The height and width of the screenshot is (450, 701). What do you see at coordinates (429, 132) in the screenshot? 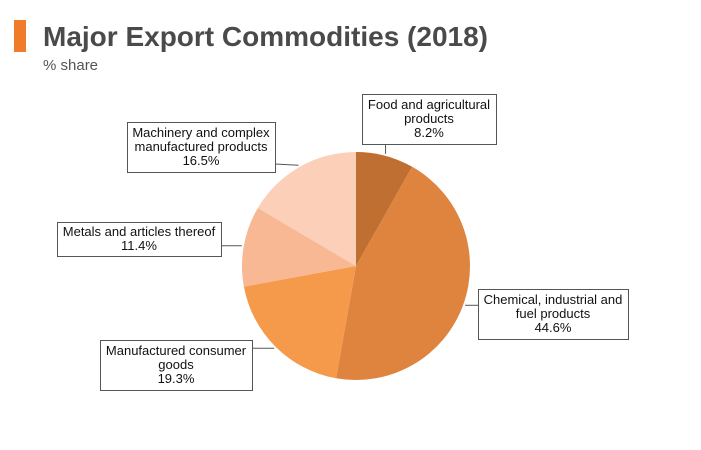
I see `slice-value-label: 8.2%` at bounding box center [429, 132].